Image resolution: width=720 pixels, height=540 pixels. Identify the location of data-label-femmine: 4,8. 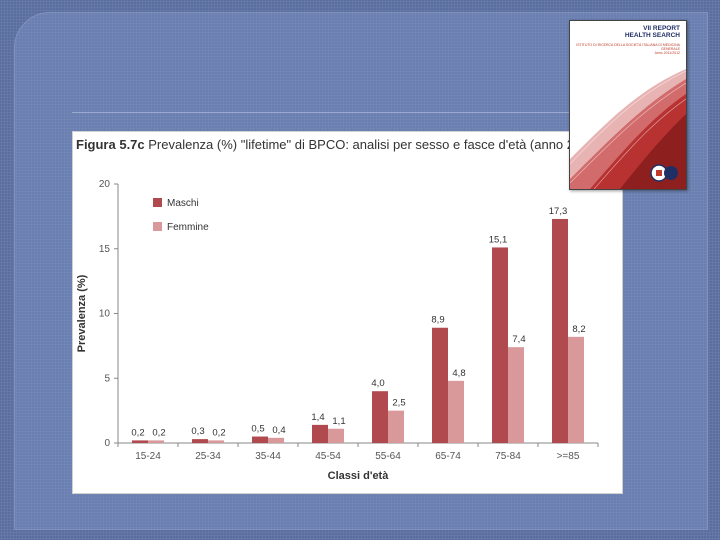
(458, 373).